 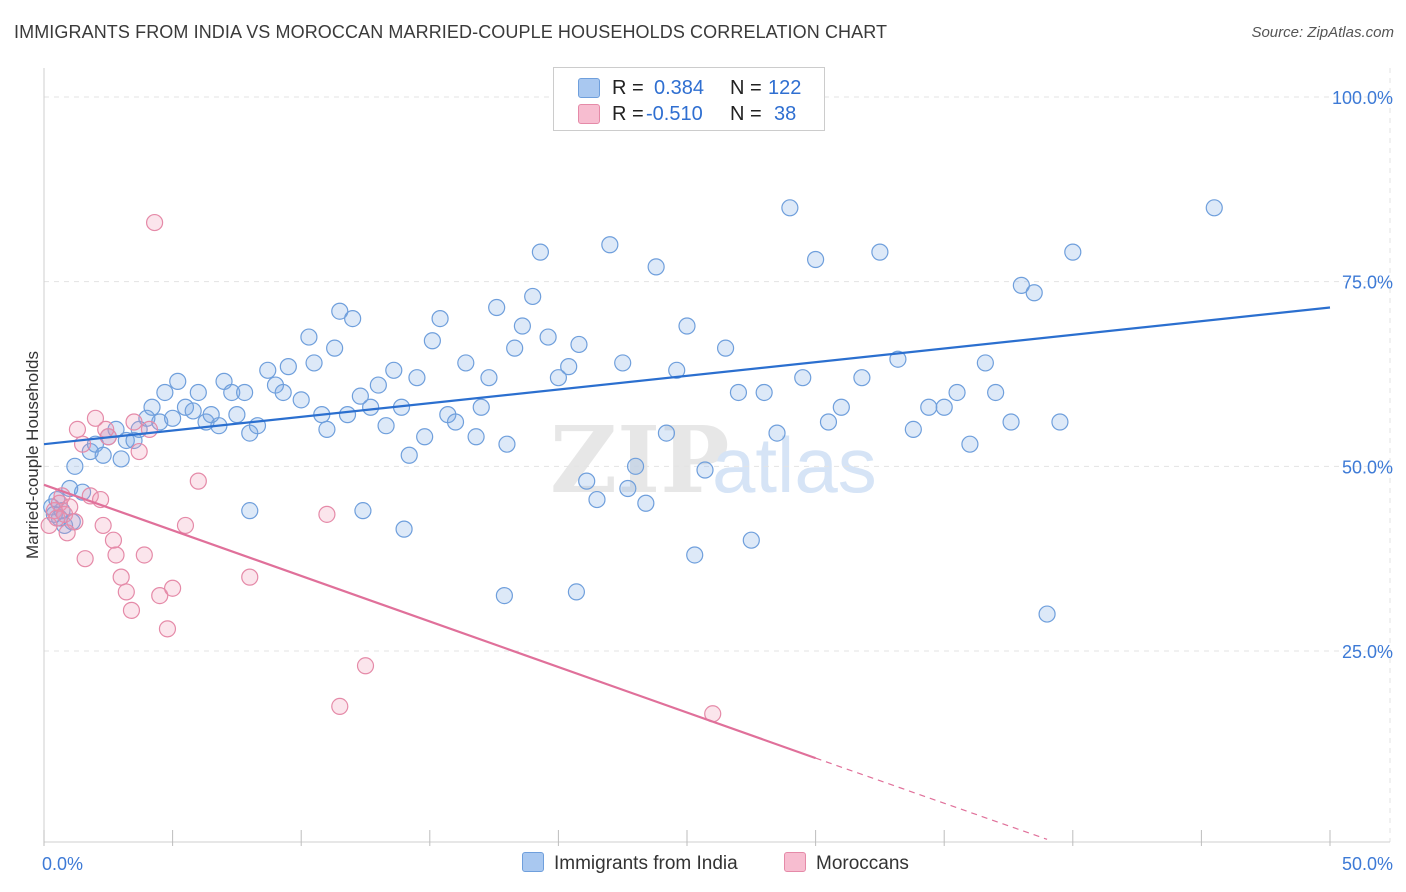 What do you see at coordinates (679, 88) in the screenshot?
I see `legend-r-value-india: 0.384` at bounding box center [679, 88].